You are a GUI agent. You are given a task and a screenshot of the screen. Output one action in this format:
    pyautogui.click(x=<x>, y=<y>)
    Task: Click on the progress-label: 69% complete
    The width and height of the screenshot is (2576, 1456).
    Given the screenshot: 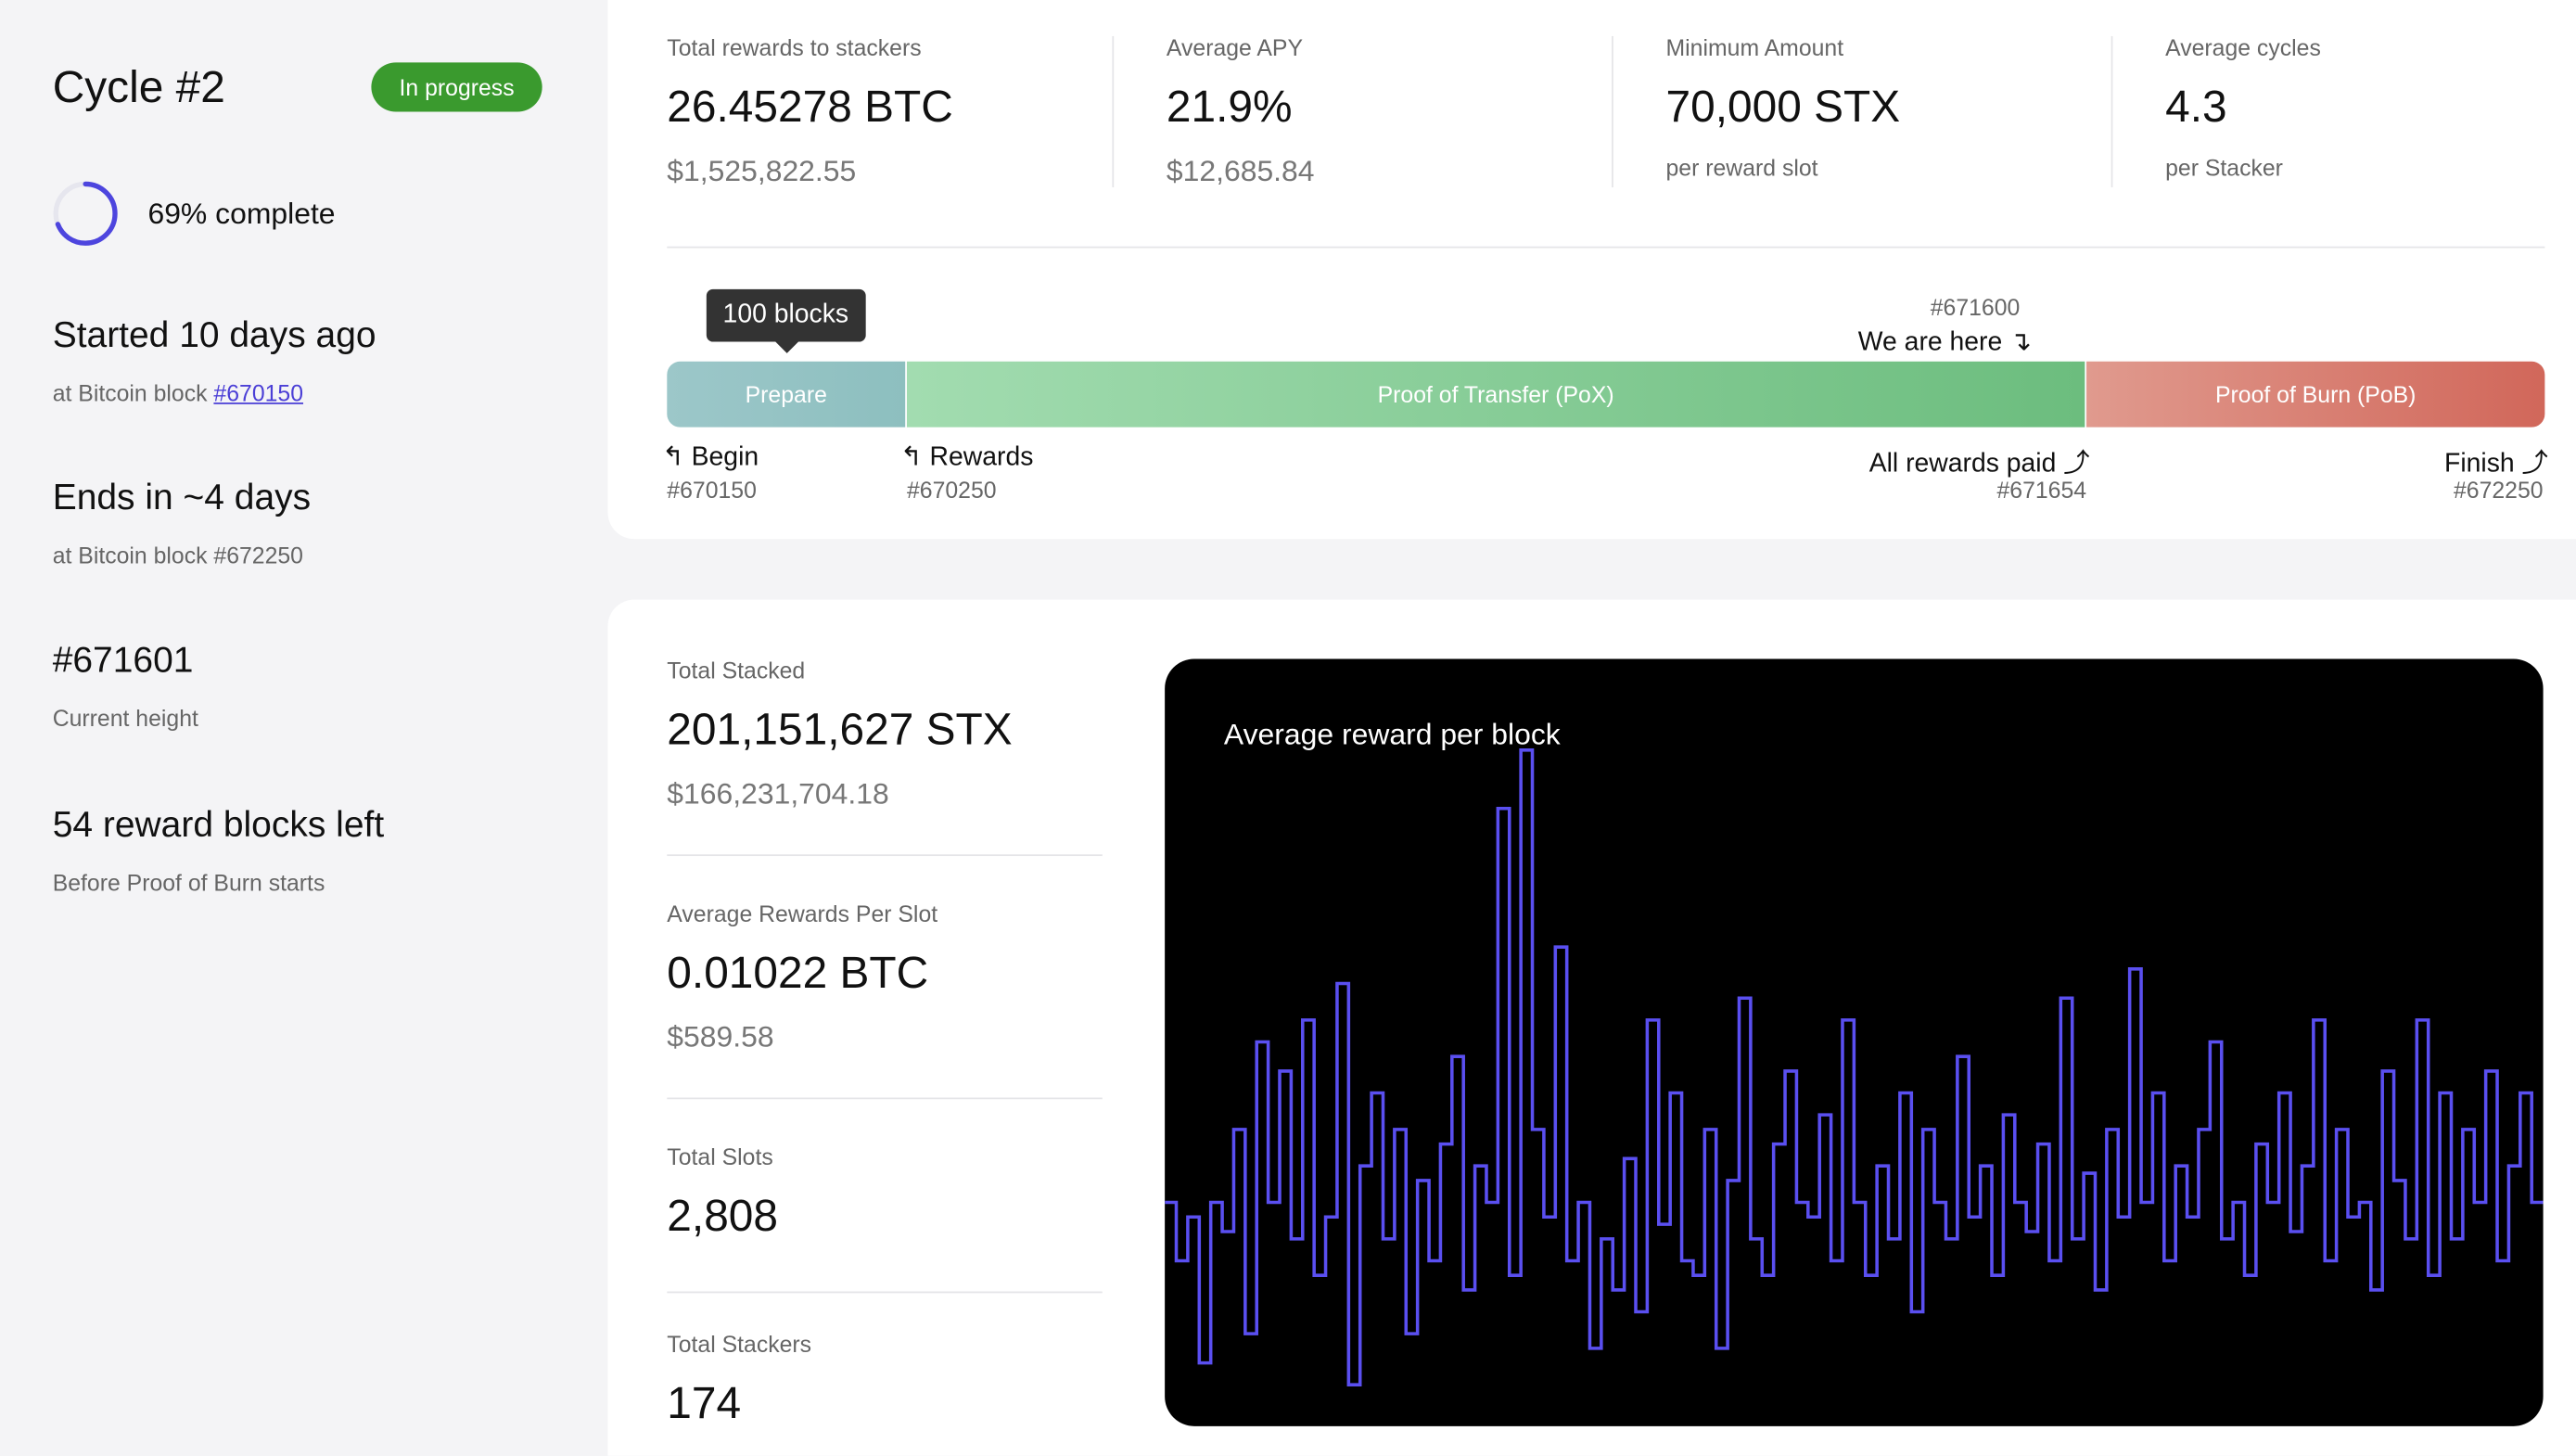 What is the action you would take?
    pyautogui.click(x=241, y=214)
    